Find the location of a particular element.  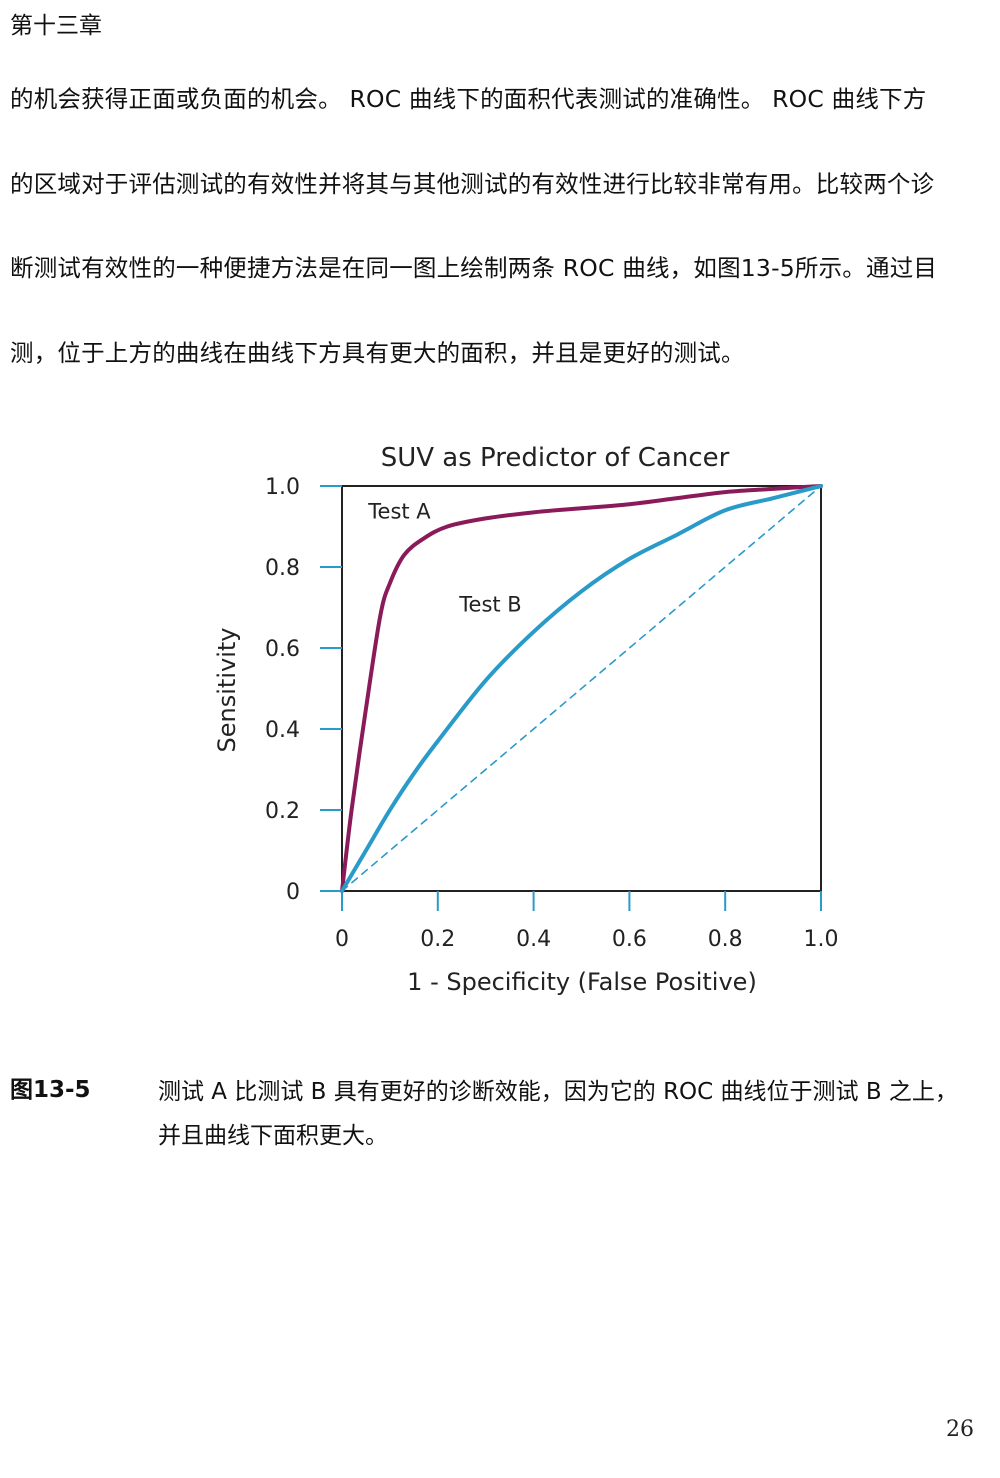

series-annotation: Test A is located at coordinates (399, 511).